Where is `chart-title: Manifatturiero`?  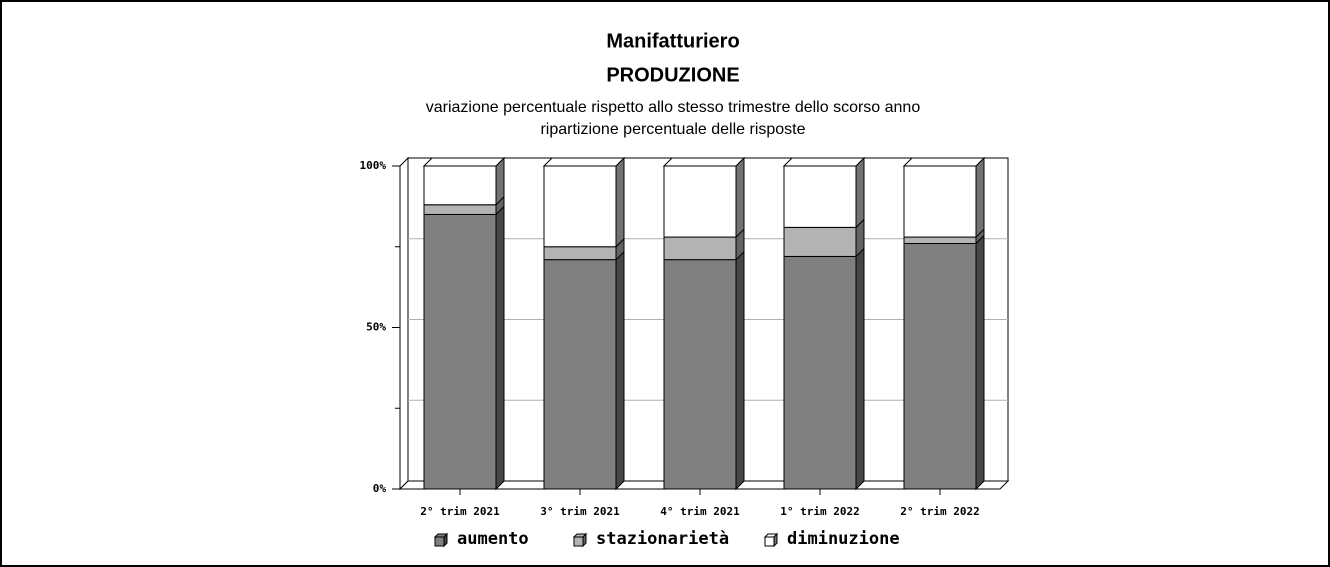
chart-title: Manifatturiero is located at coordinates (672, 41).